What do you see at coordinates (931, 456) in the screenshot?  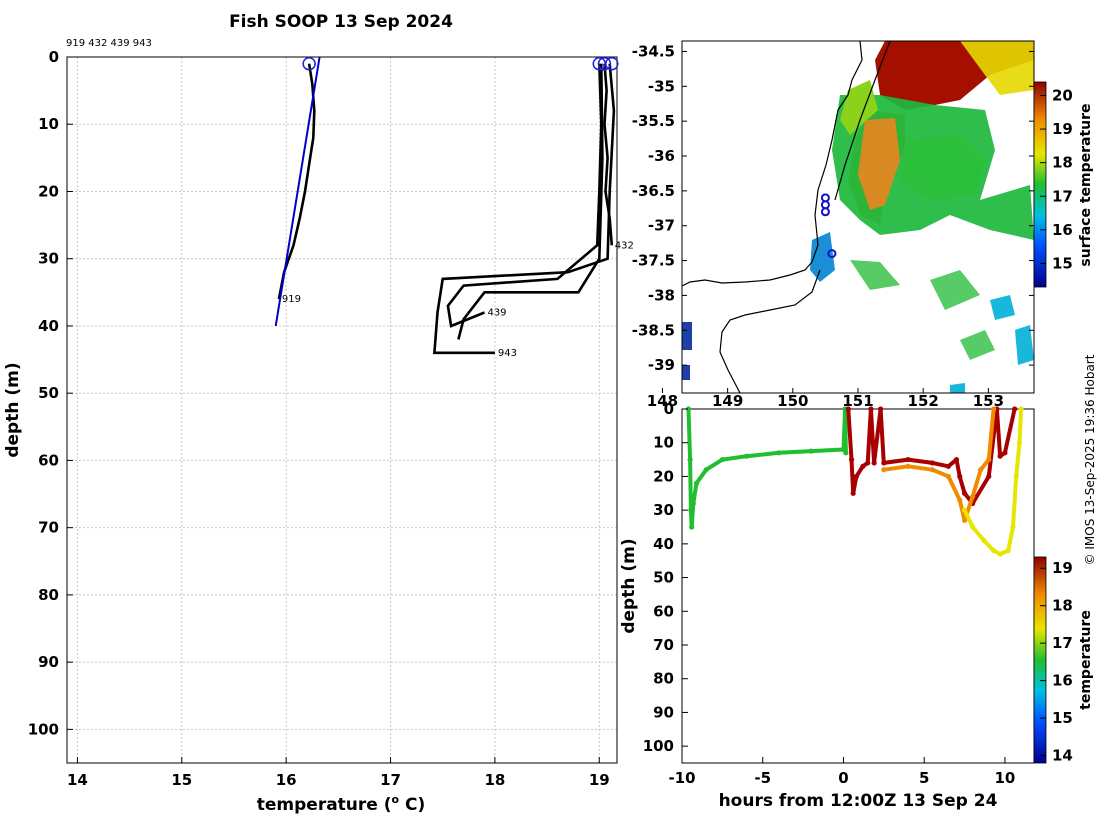 I see `depth-time-track-tow2` at bounding box center [931, 456].